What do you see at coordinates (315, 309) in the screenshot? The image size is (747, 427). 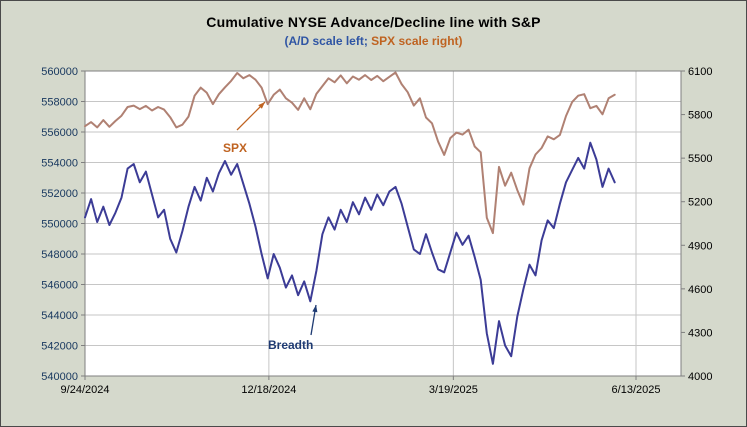 I see `breadth-annotation-arrowhead` at bounding box center [315, 309].